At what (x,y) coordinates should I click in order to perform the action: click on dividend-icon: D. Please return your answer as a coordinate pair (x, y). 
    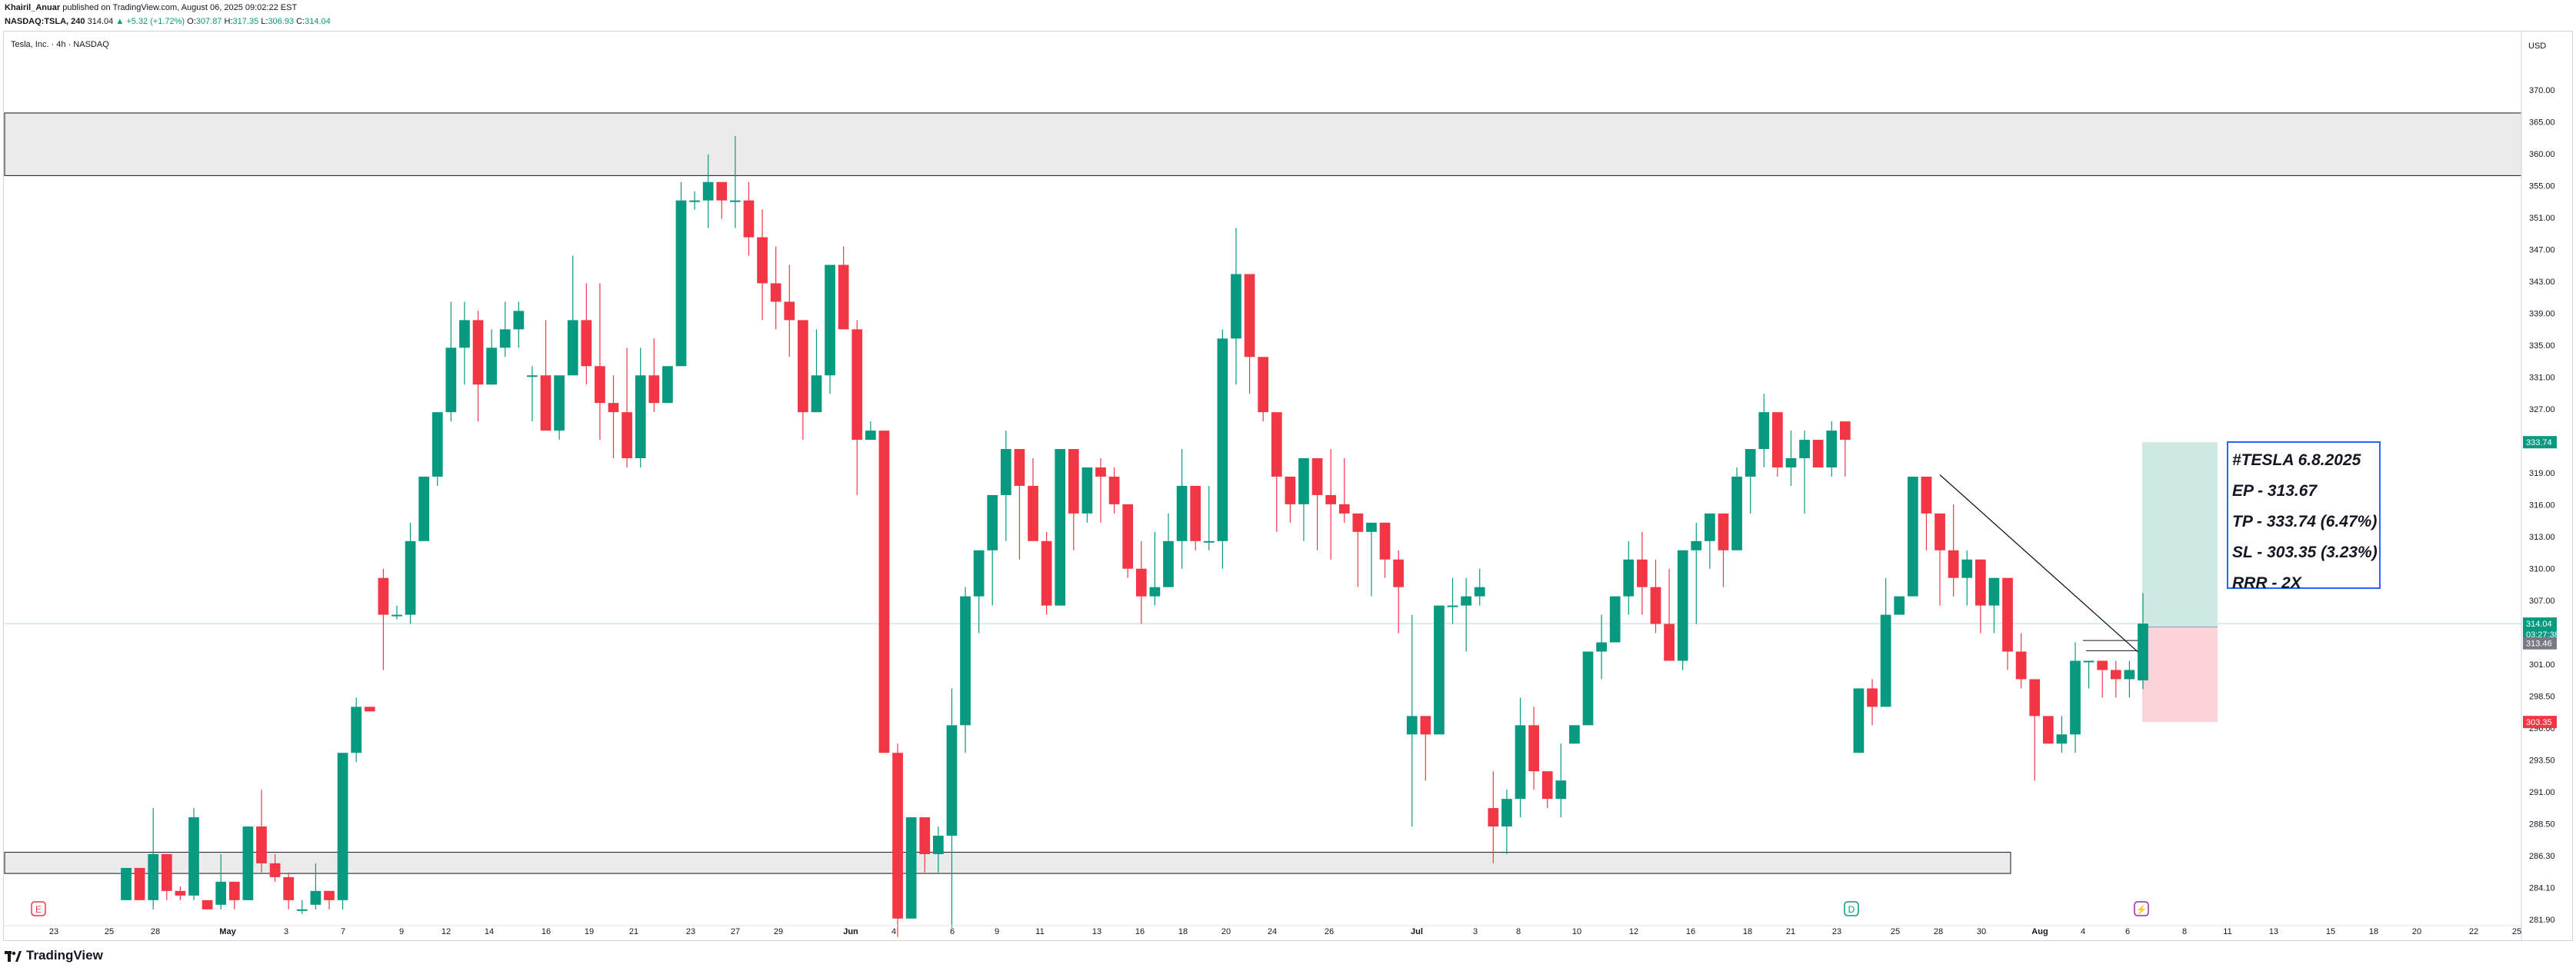
    Looking at the image, I should click on (1851, 908).